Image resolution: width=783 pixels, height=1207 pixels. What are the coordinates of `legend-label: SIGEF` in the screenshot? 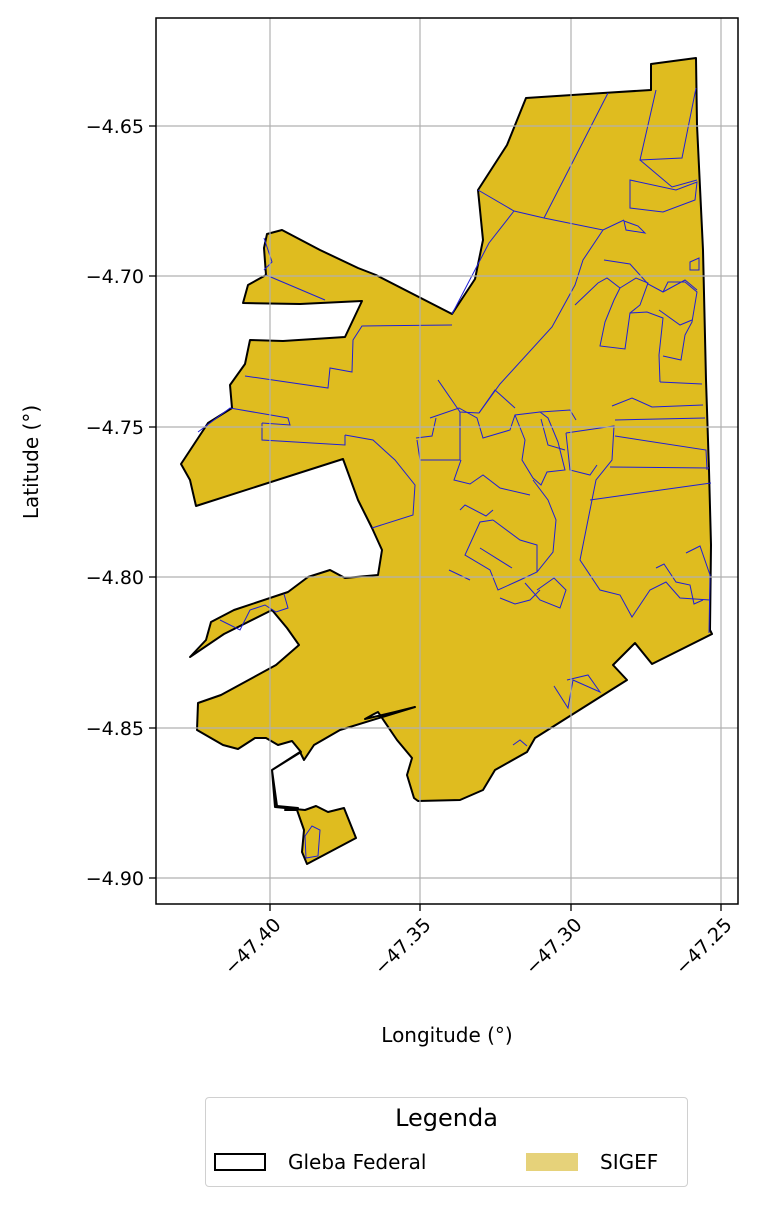 It's located at (629, 1162).